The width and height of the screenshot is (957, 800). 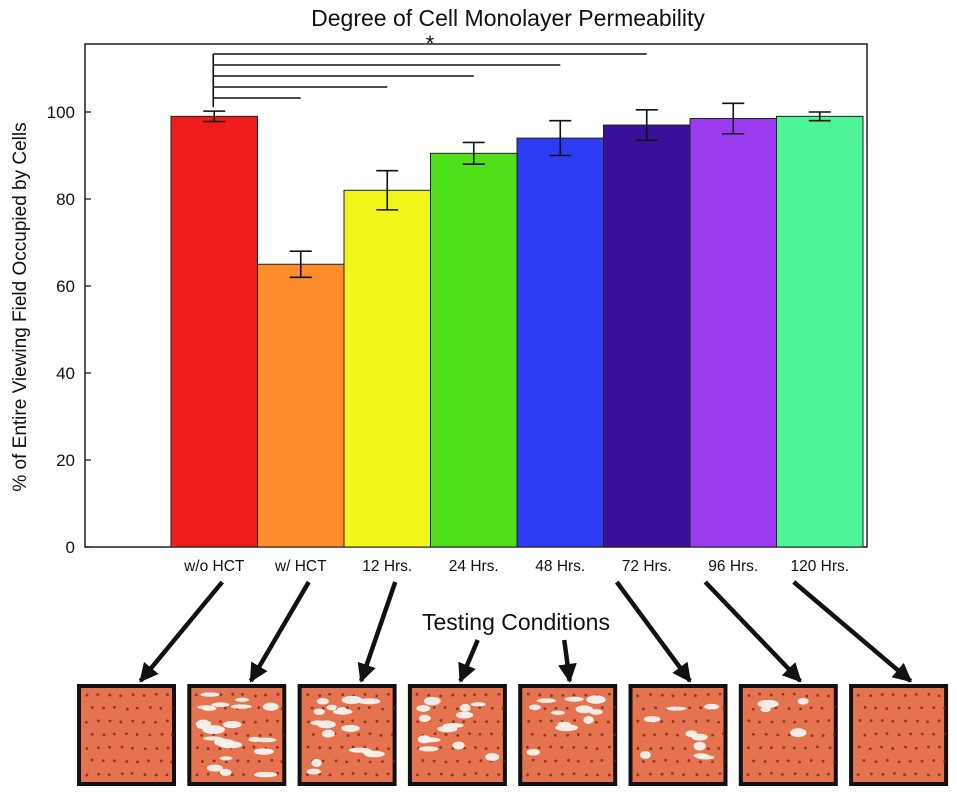 I want to click on y-tick-label: 100, so click(x=61, y=112).